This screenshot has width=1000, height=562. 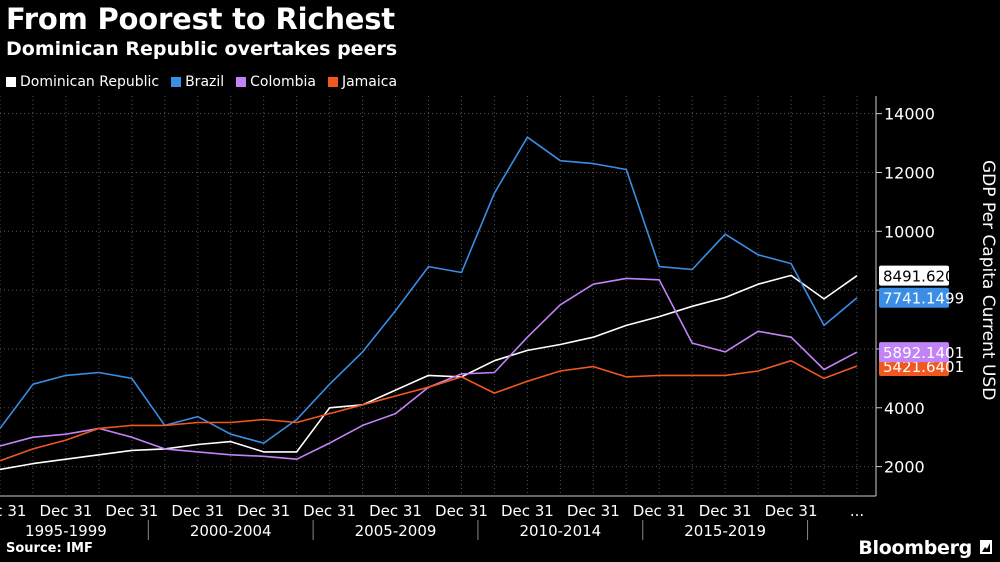 I want to click on y-tick-label: 2000, so click(x=904, y=467).